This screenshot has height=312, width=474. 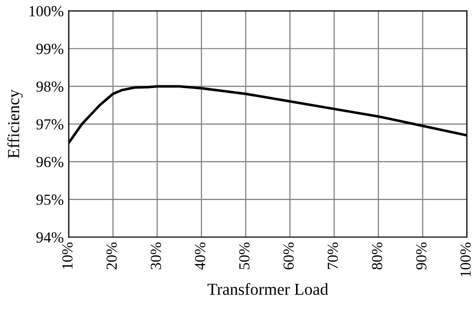 I want to click on x-axis-title: Transformer Load, so click(x=268, y=289).